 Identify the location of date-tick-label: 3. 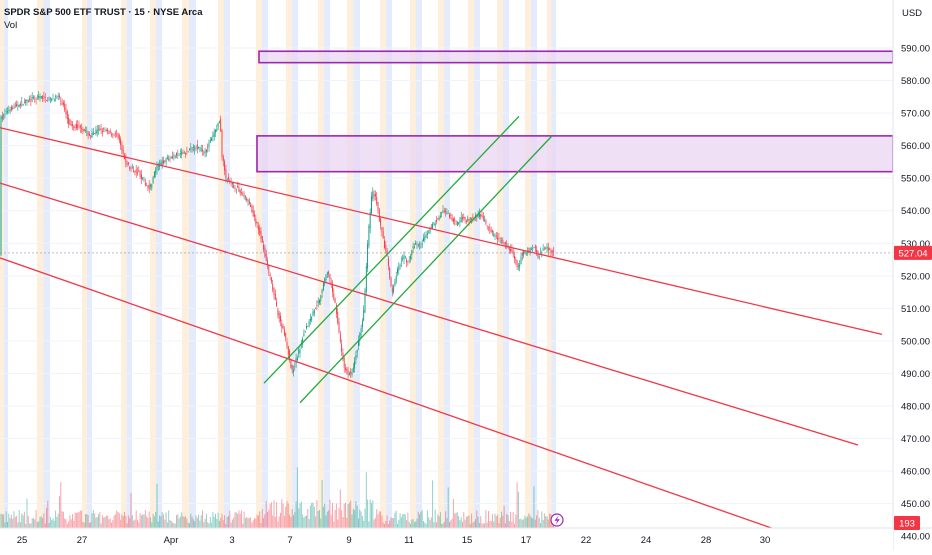
(231, 540).